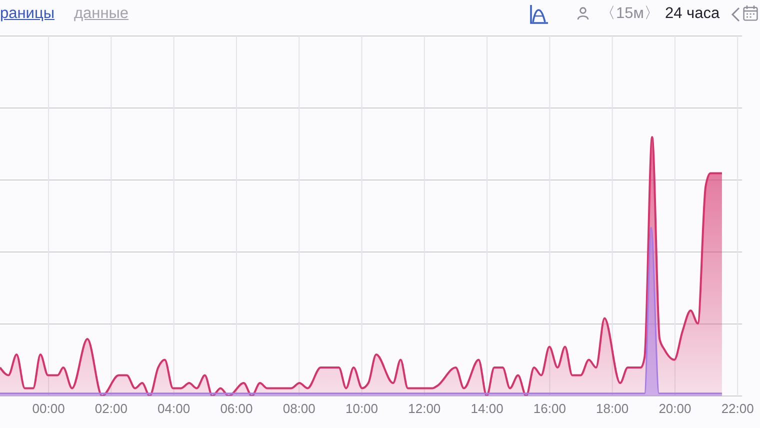 This screenshot has width=760, height=428. What do you see at coordinates (101, 14) in the screenshot?
I see `text: данные` at bounding box center [101, 14].